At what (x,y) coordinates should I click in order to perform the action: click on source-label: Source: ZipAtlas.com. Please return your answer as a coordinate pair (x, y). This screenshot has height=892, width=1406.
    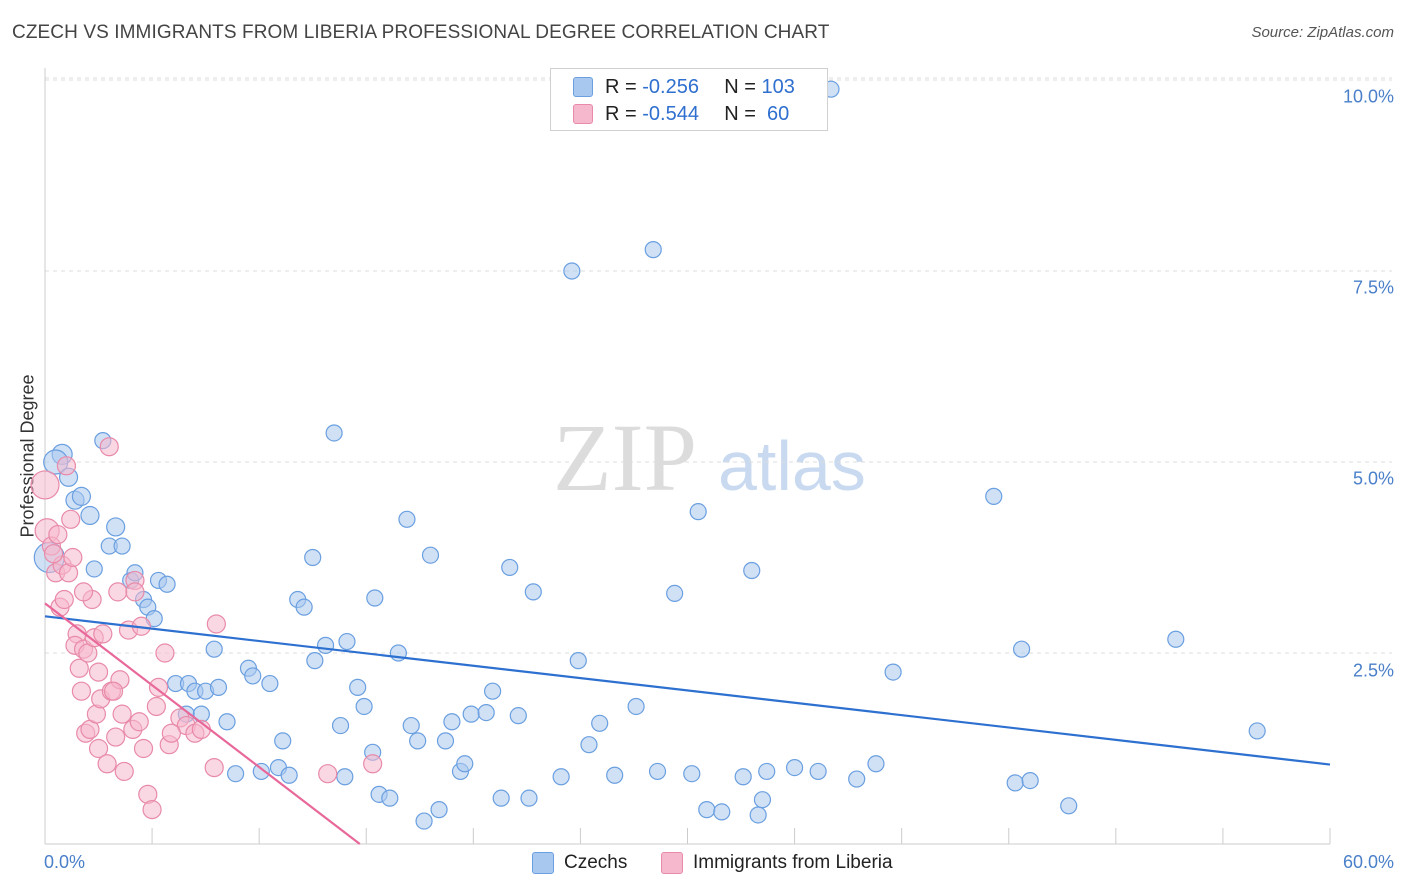
    Looking at the image, I should click on (1322, 32).